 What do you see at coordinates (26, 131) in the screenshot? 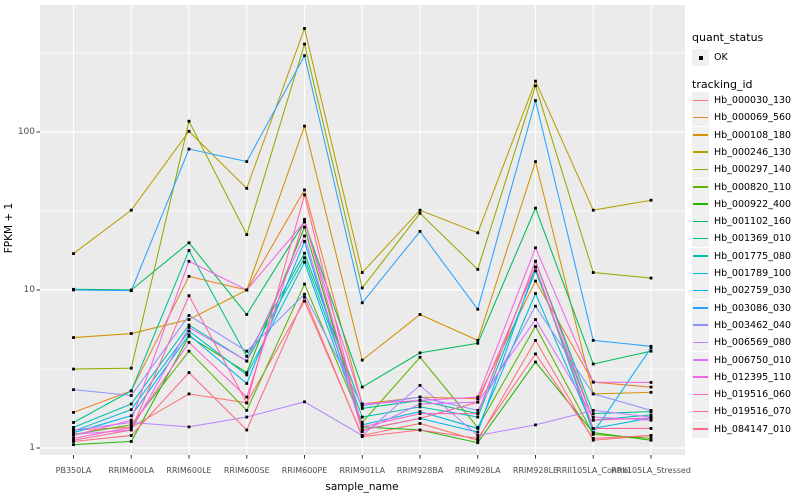
I see `y-tick-label: 100` at bounding box center [26, 131].